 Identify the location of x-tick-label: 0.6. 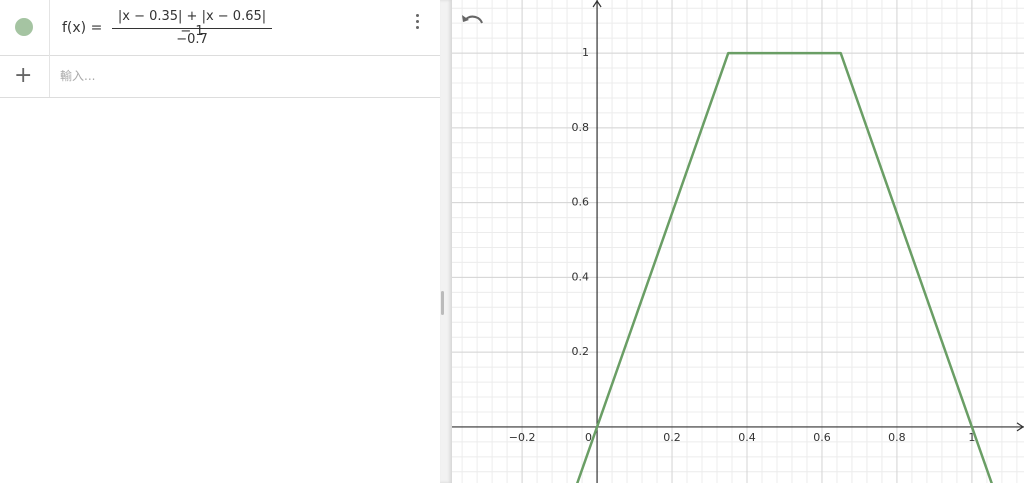
(822, 437).